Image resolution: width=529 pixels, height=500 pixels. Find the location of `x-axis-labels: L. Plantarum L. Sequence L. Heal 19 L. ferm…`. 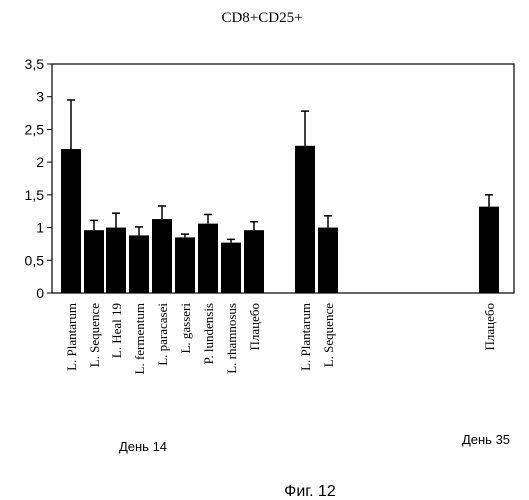

x-axis-labels: L. Plantarum L. Sequence L. Heal 19 L. ferm… is located at coordinates (280, 339).